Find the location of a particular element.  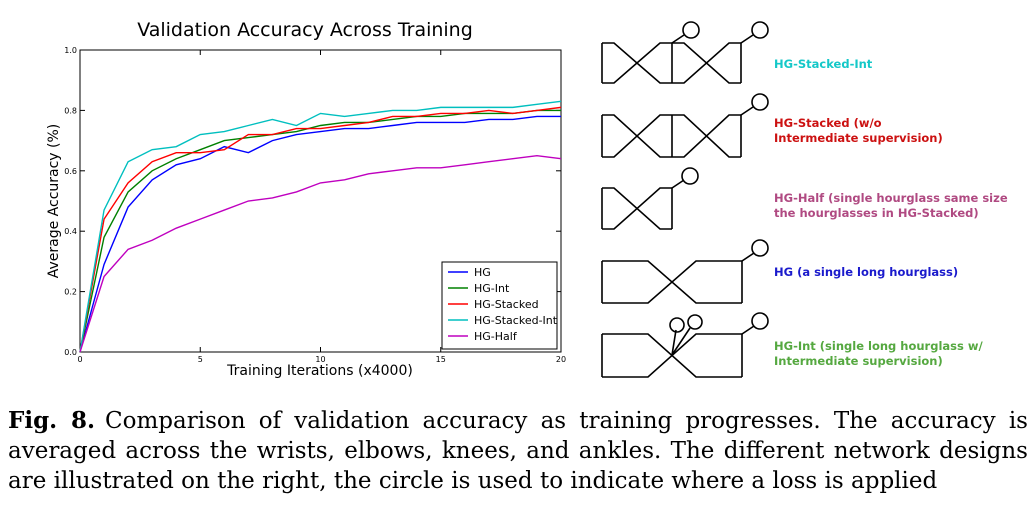

x-tick-label: 10 is located at coordinates (320, 359).